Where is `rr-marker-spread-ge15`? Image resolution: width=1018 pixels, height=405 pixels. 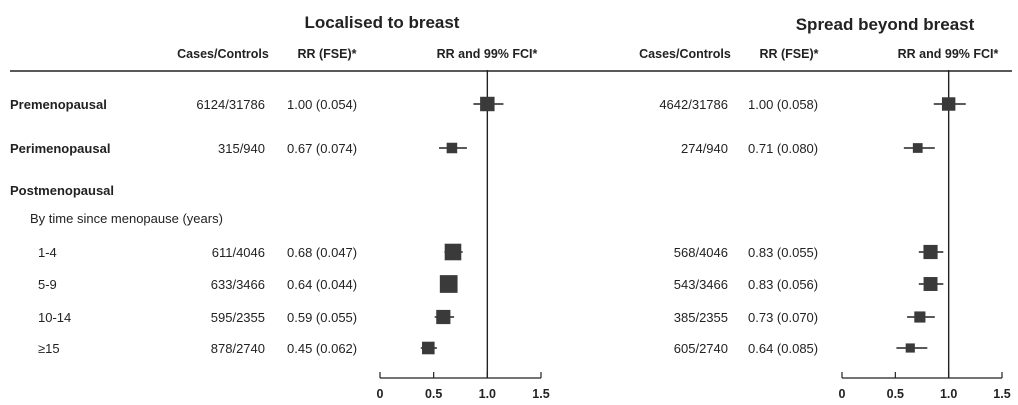 rr-marker-spread-ge15 is located at coordinates (910, 348).